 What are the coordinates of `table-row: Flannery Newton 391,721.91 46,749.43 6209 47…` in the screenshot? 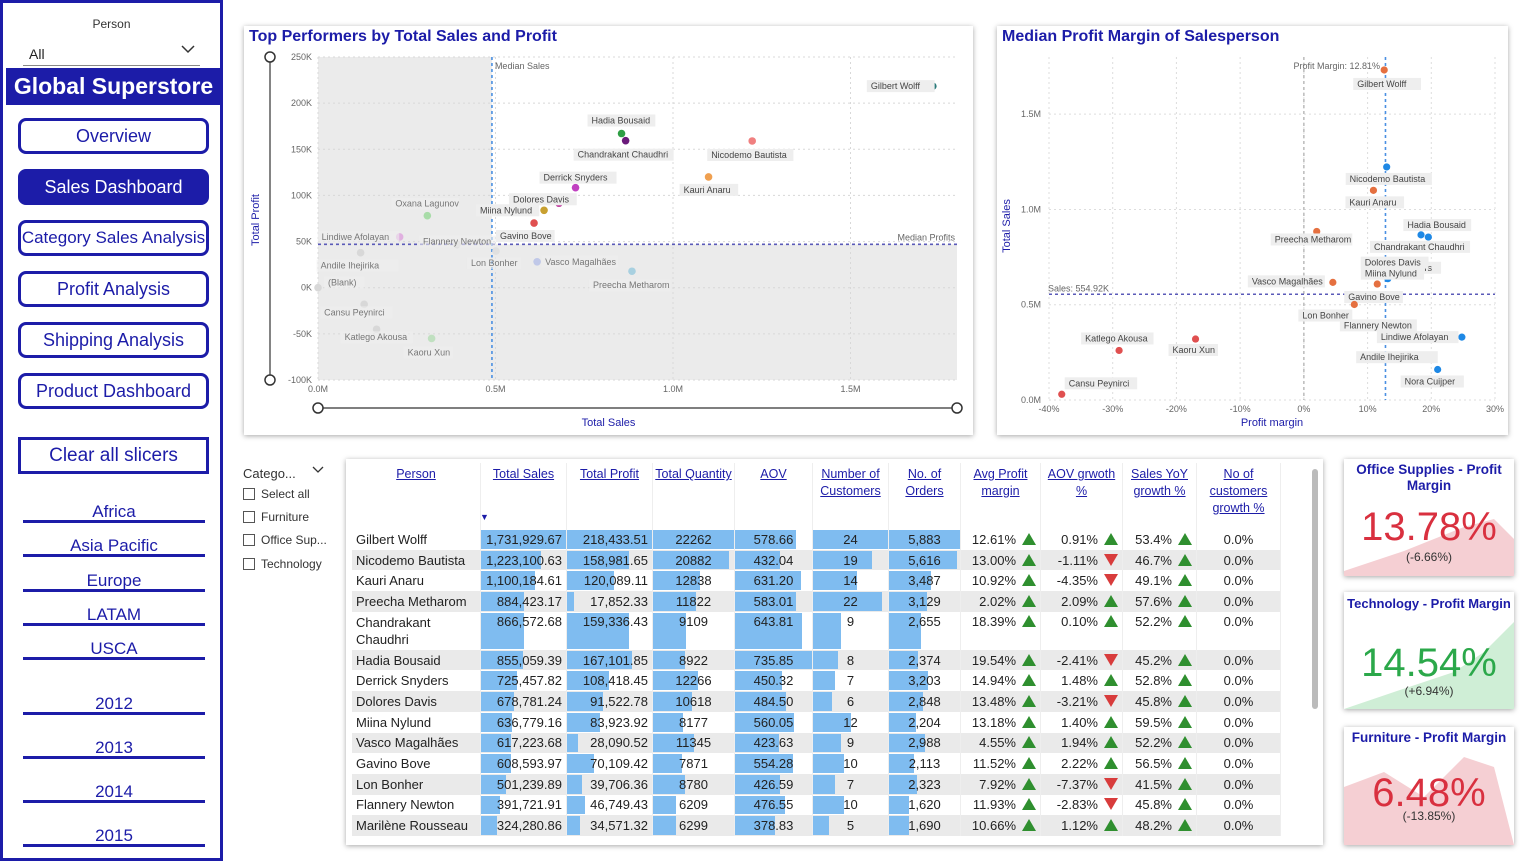 It's located at (816, 805).